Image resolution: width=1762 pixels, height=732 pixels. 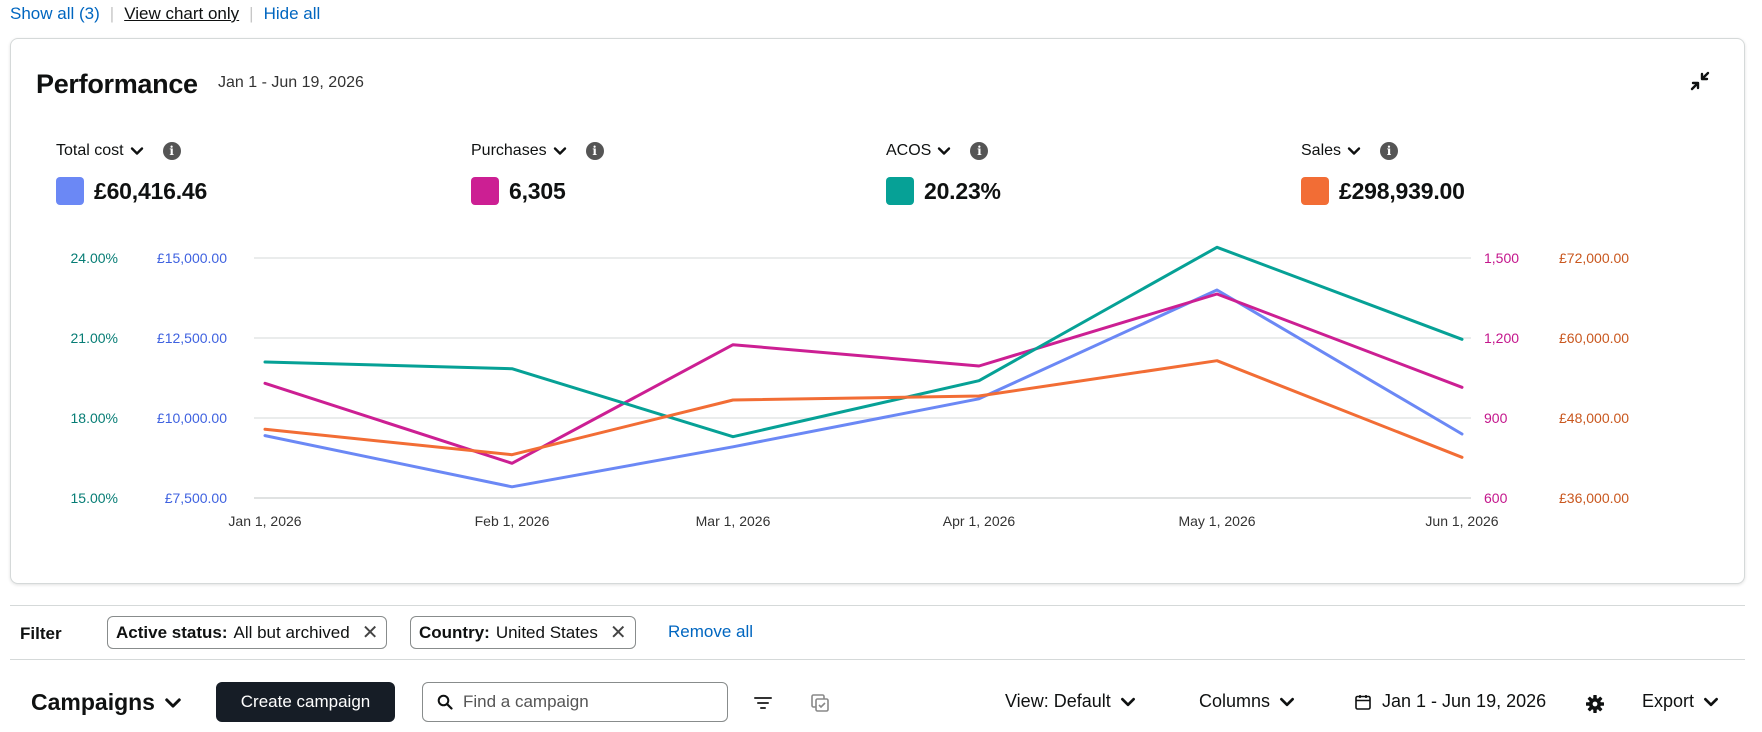 I want to click on metric-value-acos: 20.23%, so click(x=962, y=190).